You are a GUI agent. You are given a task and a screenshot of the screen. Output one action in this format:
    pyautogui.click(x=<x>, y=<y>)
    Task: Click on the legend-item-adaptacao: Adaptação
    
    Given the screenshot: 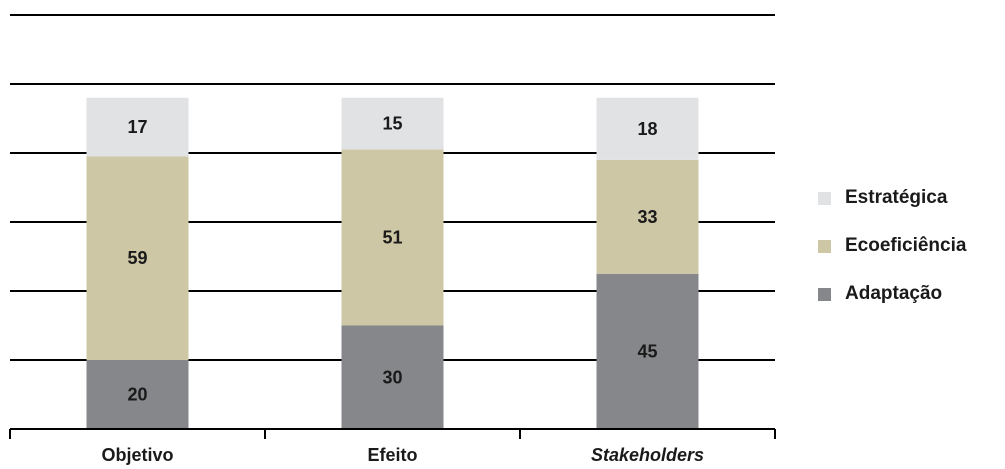 What is the action you would take?
    pyautogui.click(x=892, y=294)
    